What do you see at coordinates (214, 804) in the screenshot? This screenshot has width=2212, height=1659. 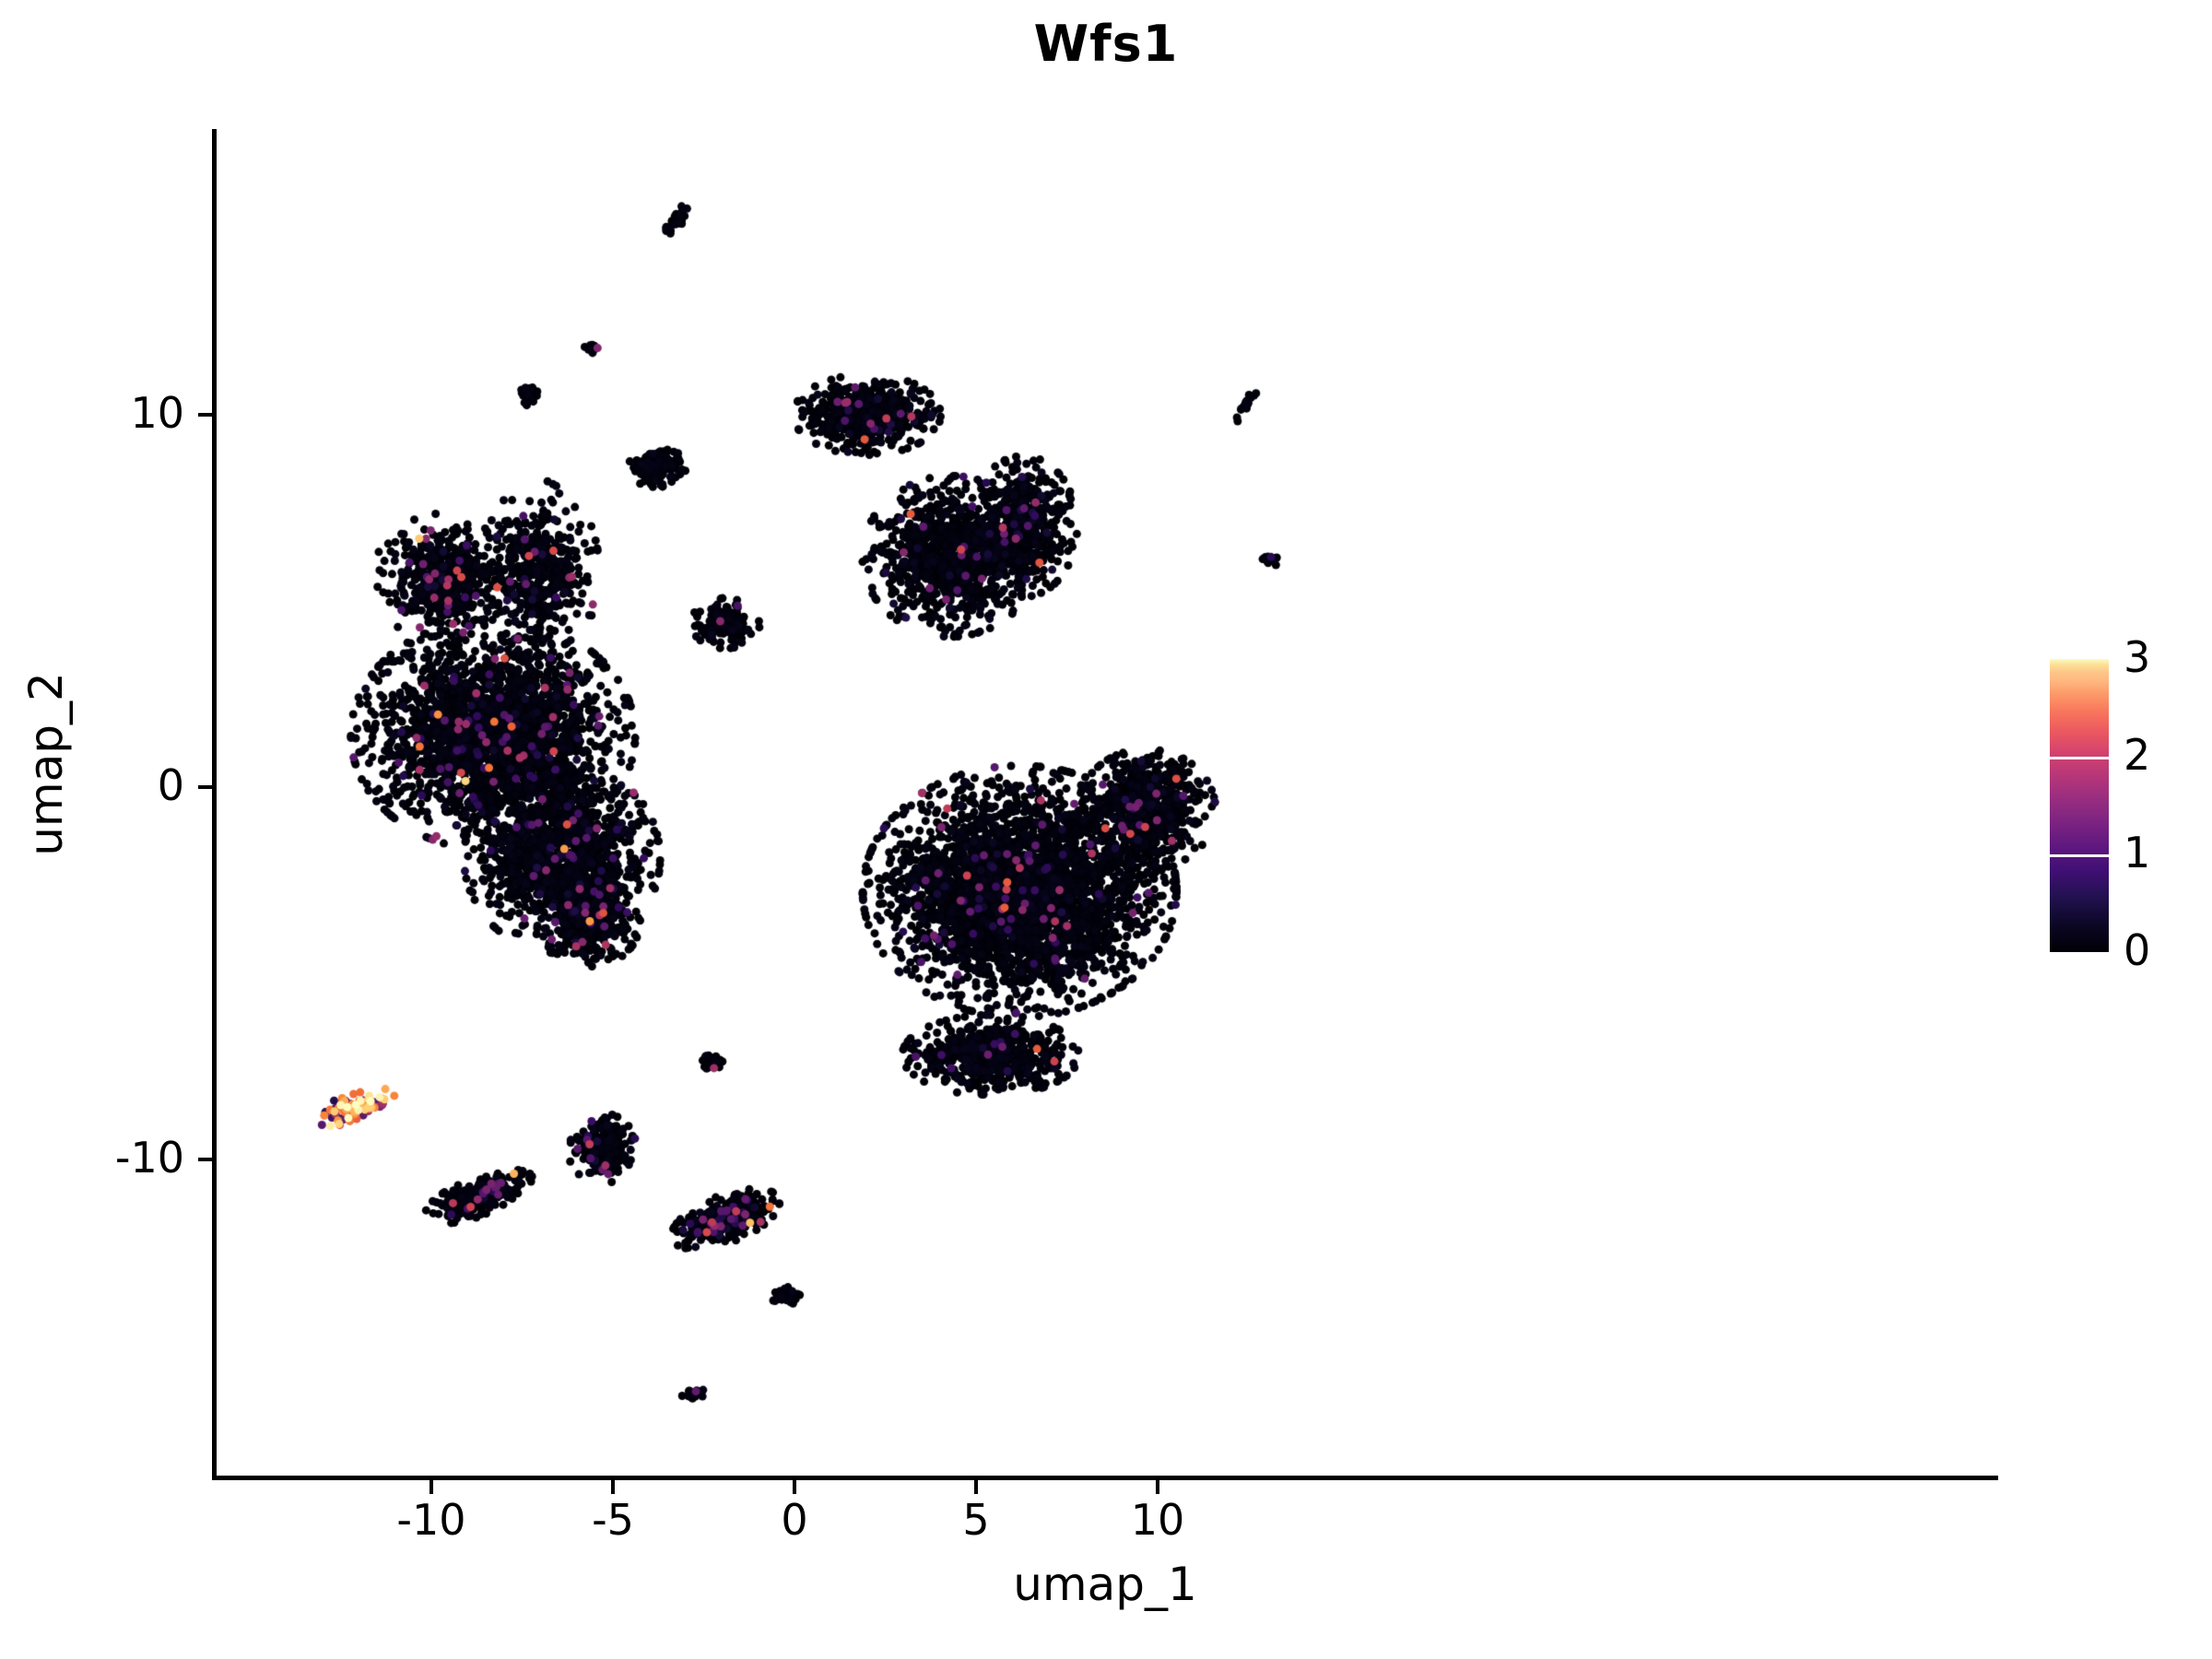 I see `y-axis-spine` at bounding box center [214, 804].